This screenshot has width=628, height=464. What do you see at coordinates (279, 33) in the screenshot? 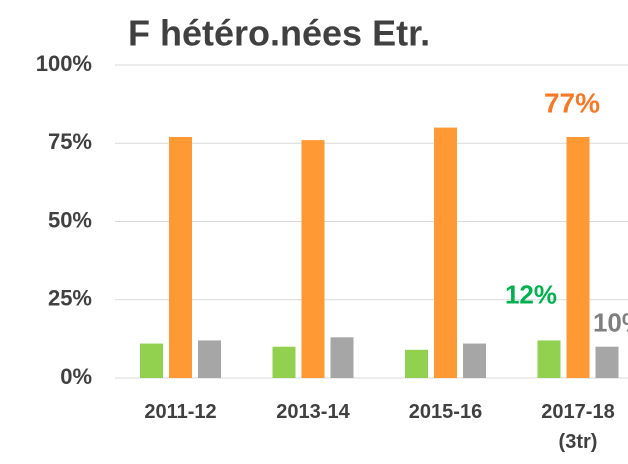
I see `chart-title: F hétéro.nées Etr.` at bounding box center [279, 33].